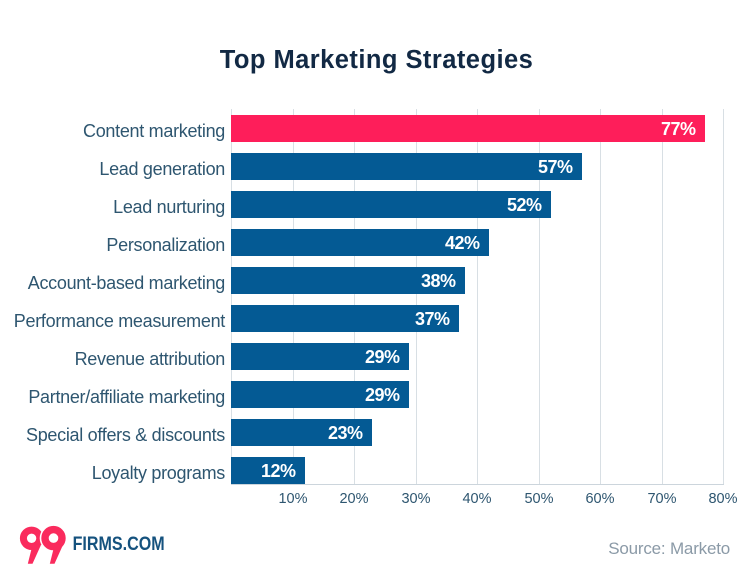 The width and height of the screenshot is (750, 585). I want to click on svg-text: FIRMS.COM, so click(119, 544).